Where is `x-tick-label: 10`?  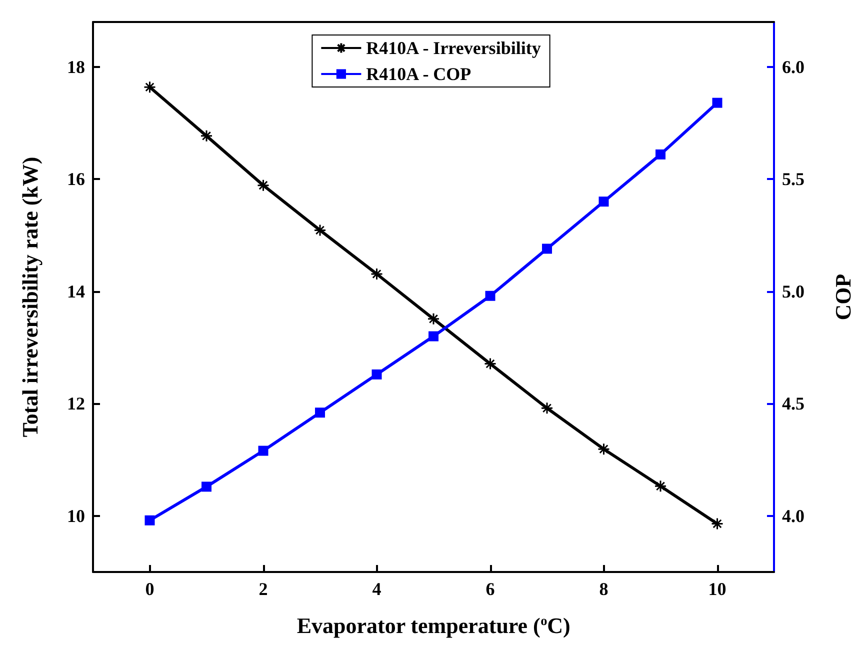 x-tick-label: 10 is located at coordinates (717, 589).